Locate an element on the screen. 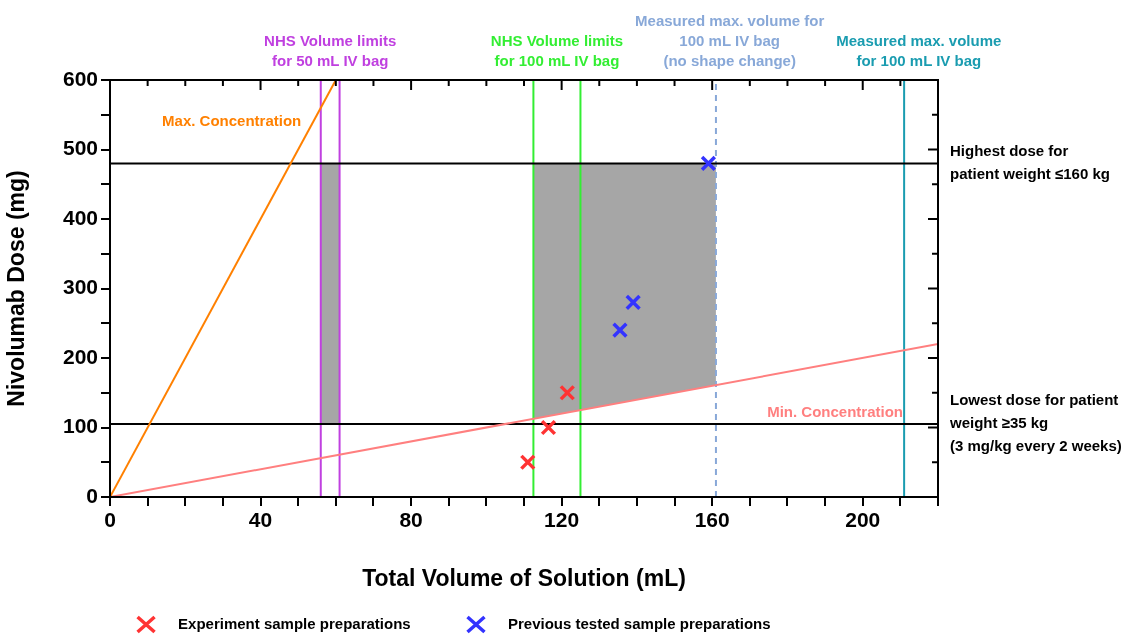 The height and width of the screenshot is (642, 1148). x-tick-label: 40 is located at coordinates (260, 520).